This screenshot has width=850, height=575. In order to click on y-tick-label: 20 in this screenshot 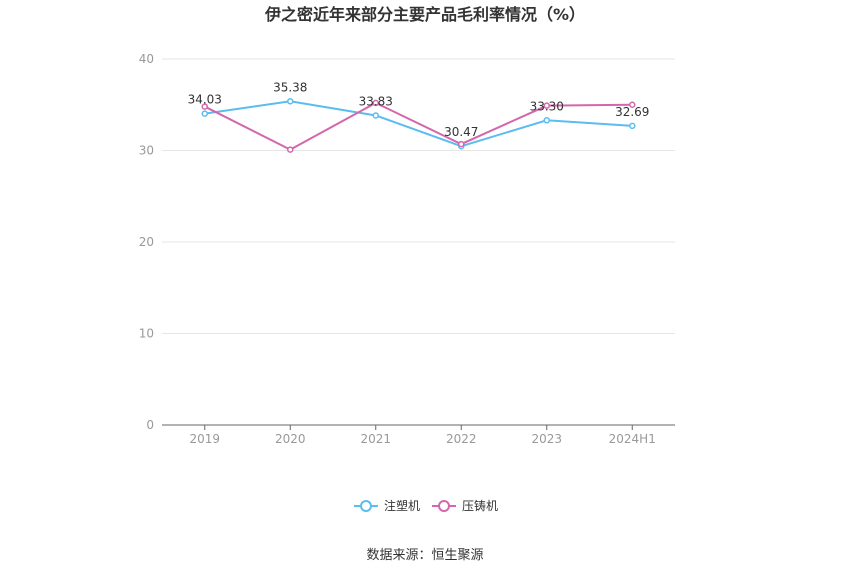, I will do `click(146, 242)`.